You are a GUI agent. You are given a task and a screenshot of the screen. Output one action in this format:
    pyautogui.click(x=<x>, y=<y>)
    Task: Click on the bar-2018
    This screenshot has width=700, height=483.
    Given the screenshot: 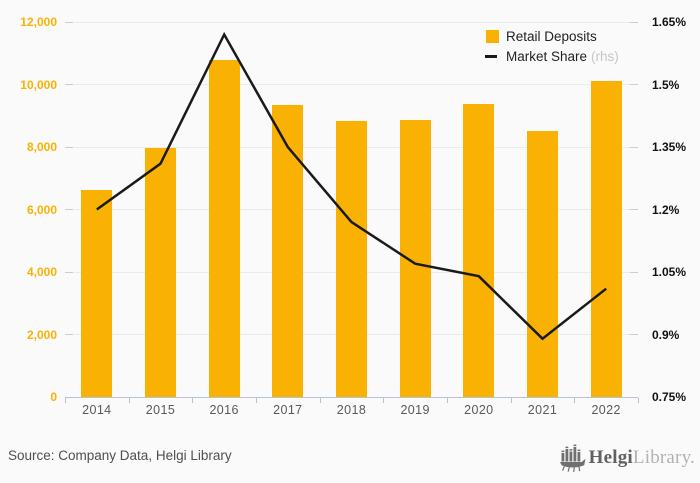 What is the action you would take?
    pyautogui.click(x=351, y=259)
    